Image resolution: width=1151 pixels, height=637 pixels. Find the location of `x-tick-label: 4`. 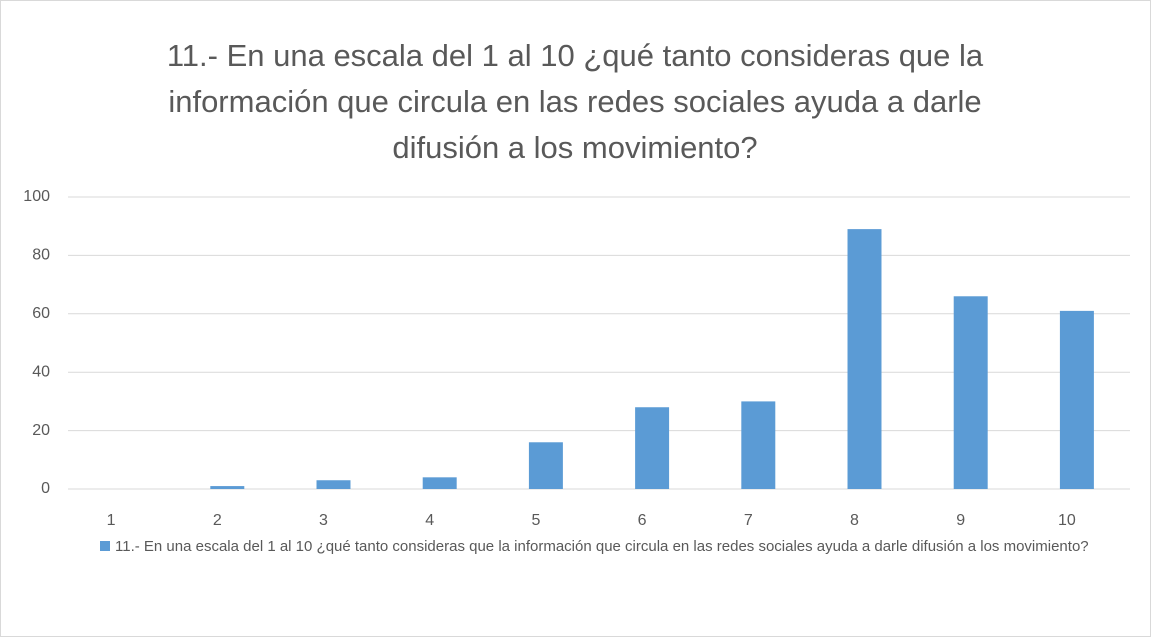

x-tick-label: 4 is located at coordinates (429, 520).